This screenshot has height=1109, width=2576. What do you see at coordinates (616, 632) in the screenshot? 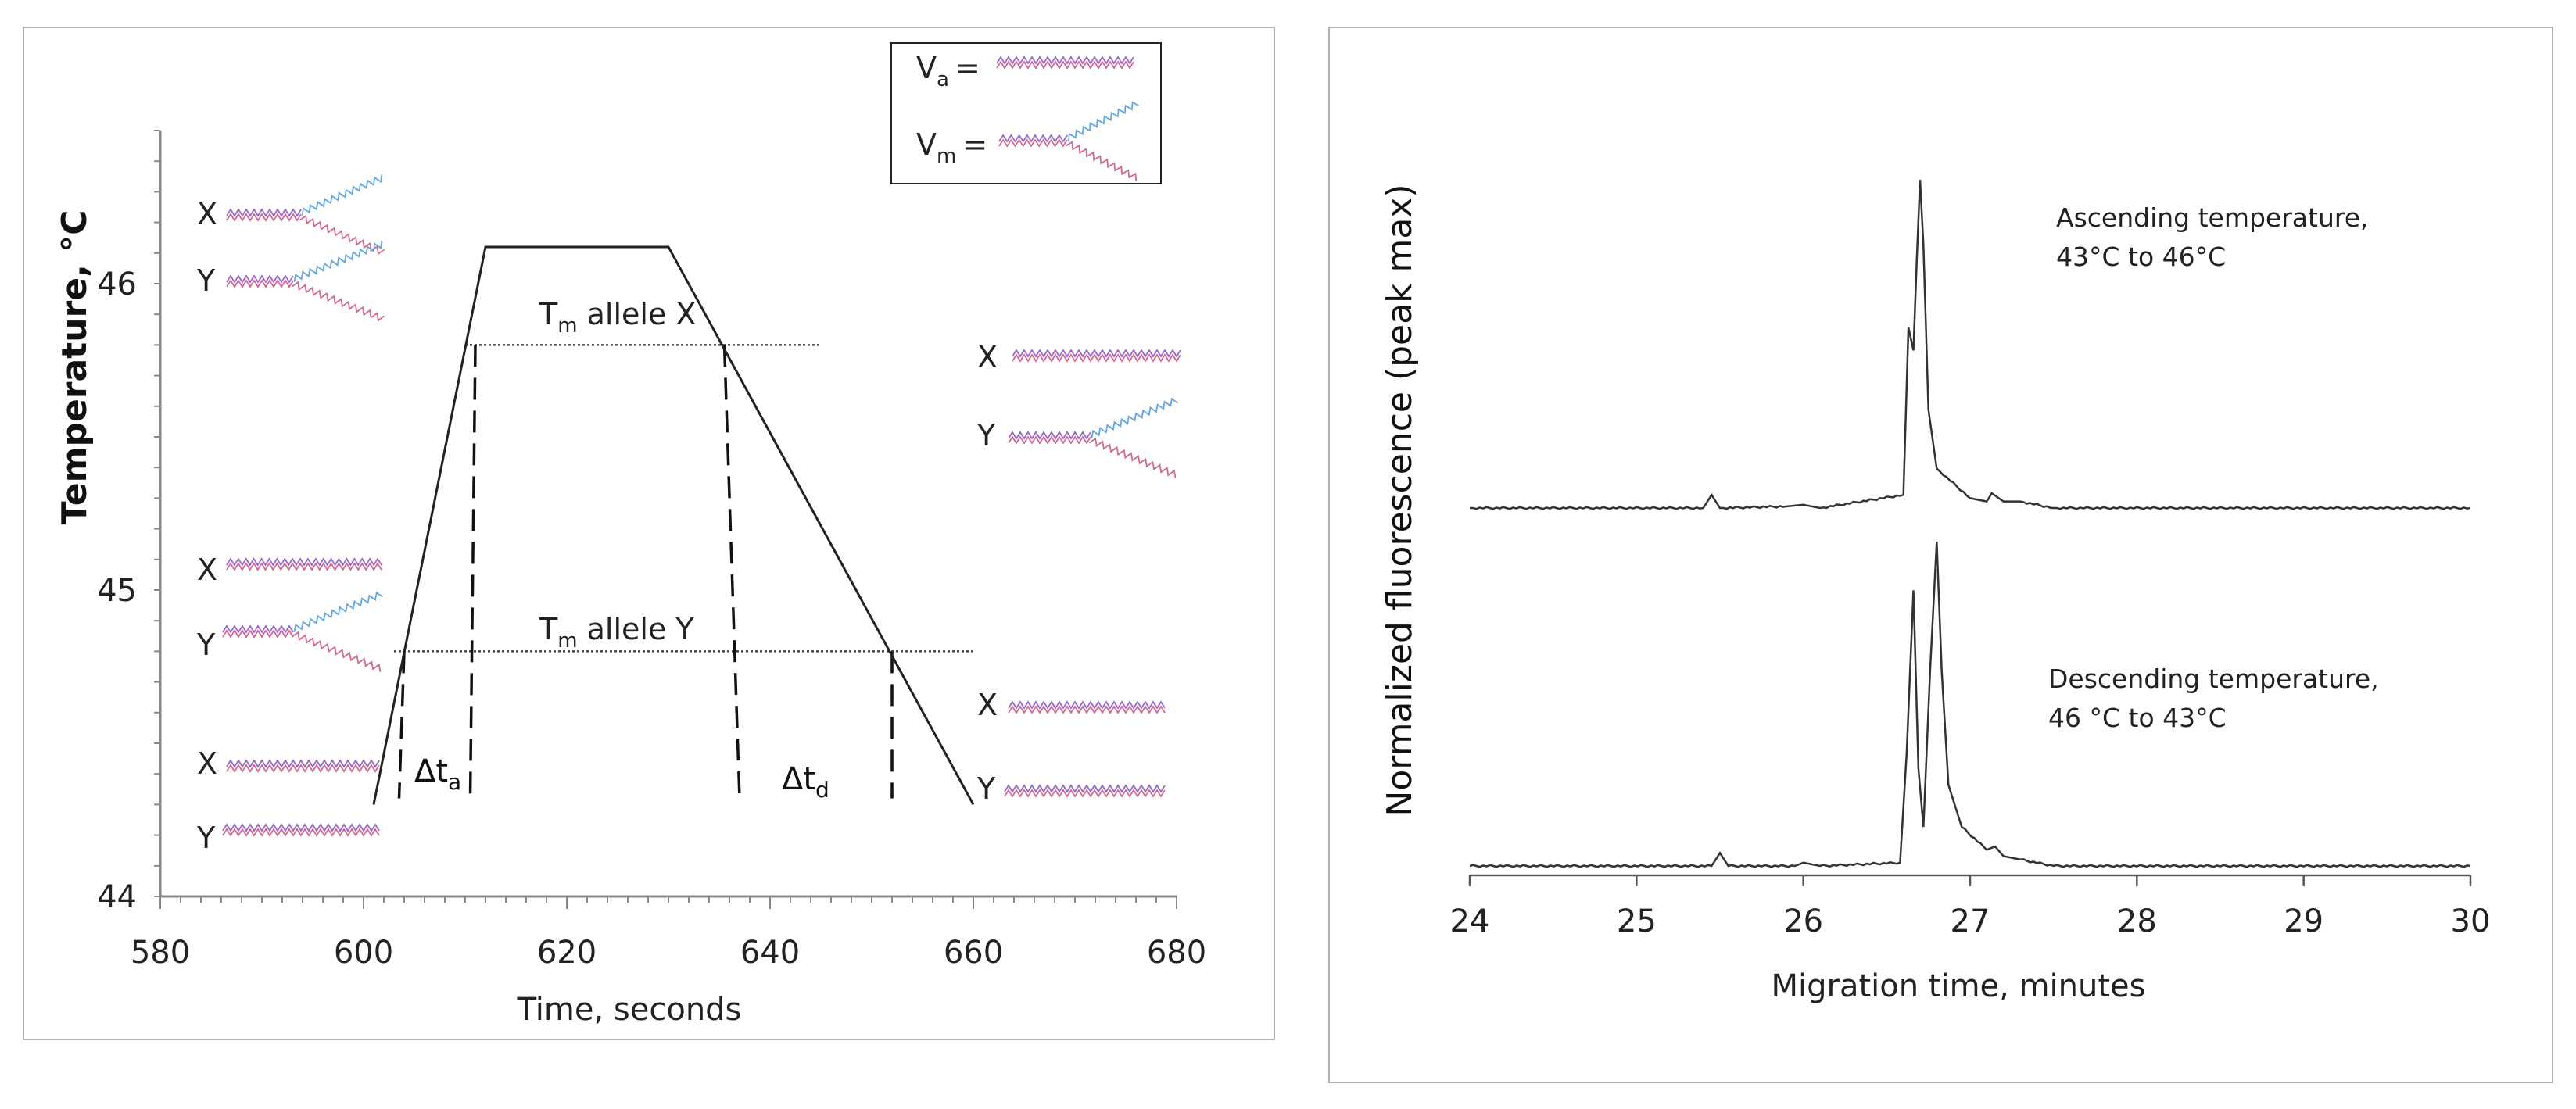
I see `tm-allele-y-label: Tm allele Y` at bounding box center [616, 632].